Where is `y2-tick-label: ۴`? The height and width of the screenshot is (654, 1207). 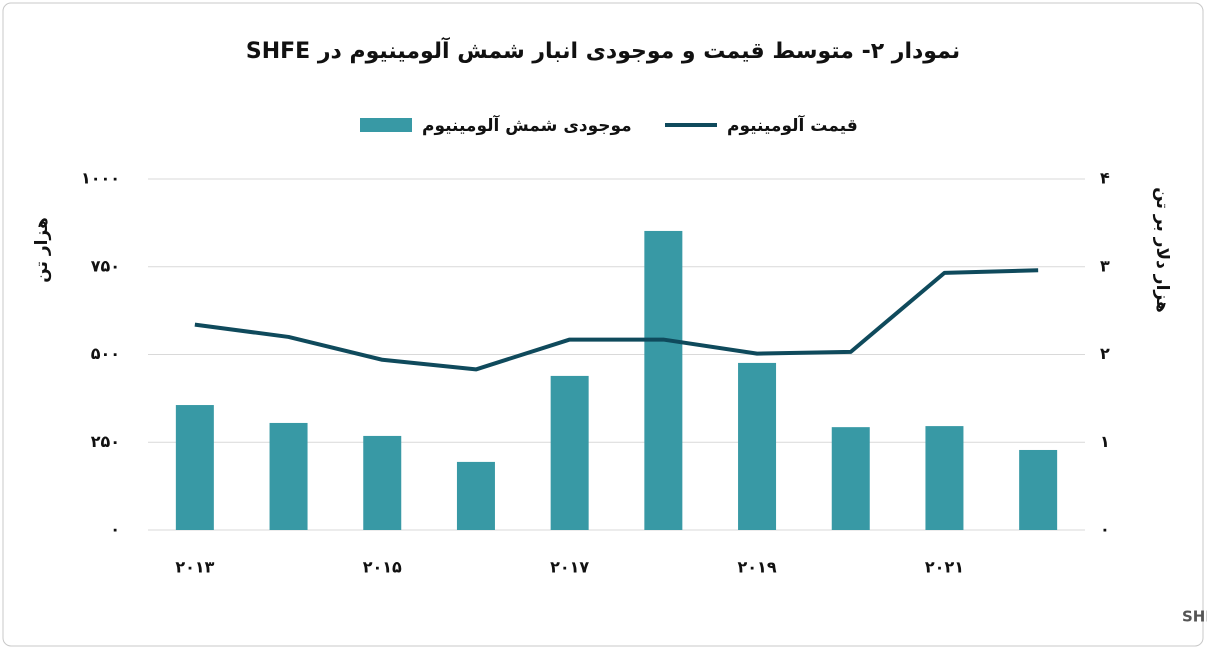
y2-tick-label: ۴ is located at coordinates (1105, 178).